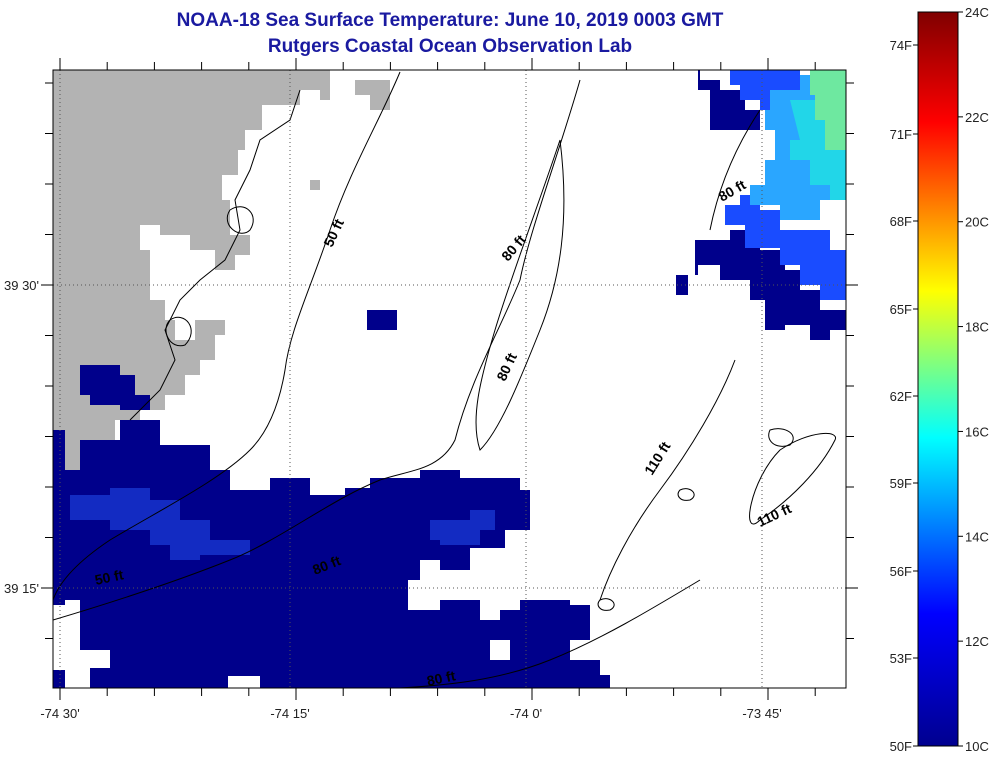 This screenshot has height=761, width=1000. I want to click on colorbar-fahrenheit-label: 59F, so click(901, 483).